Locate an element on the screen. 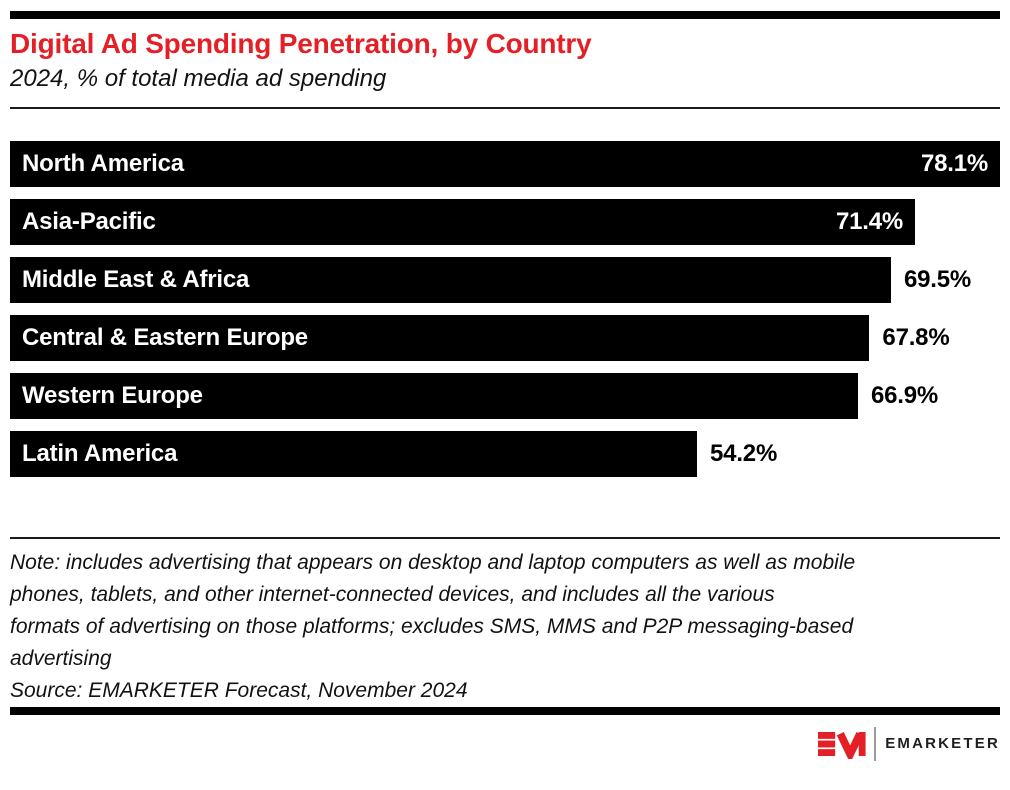 Image resolution: width=1010 pixels, height=790 pixels. brand-wordmark: EMARKETER is located at coordinates (942, 744).